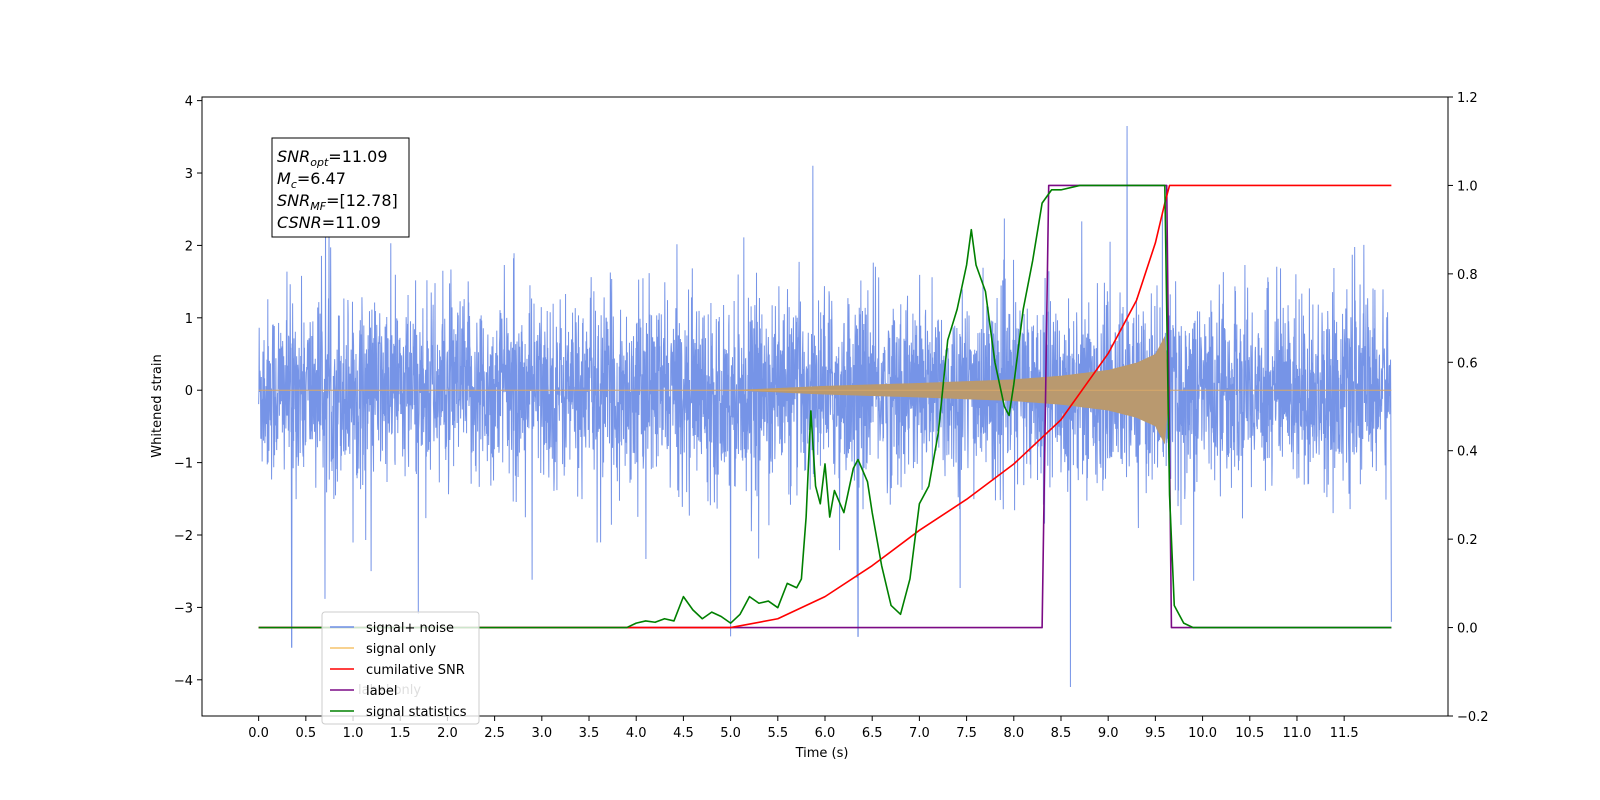  What do you see at coordinates (1108, 733) in the screenshot?
I see `x-tick-label: 9.0` at bounding box center [1108, 733].